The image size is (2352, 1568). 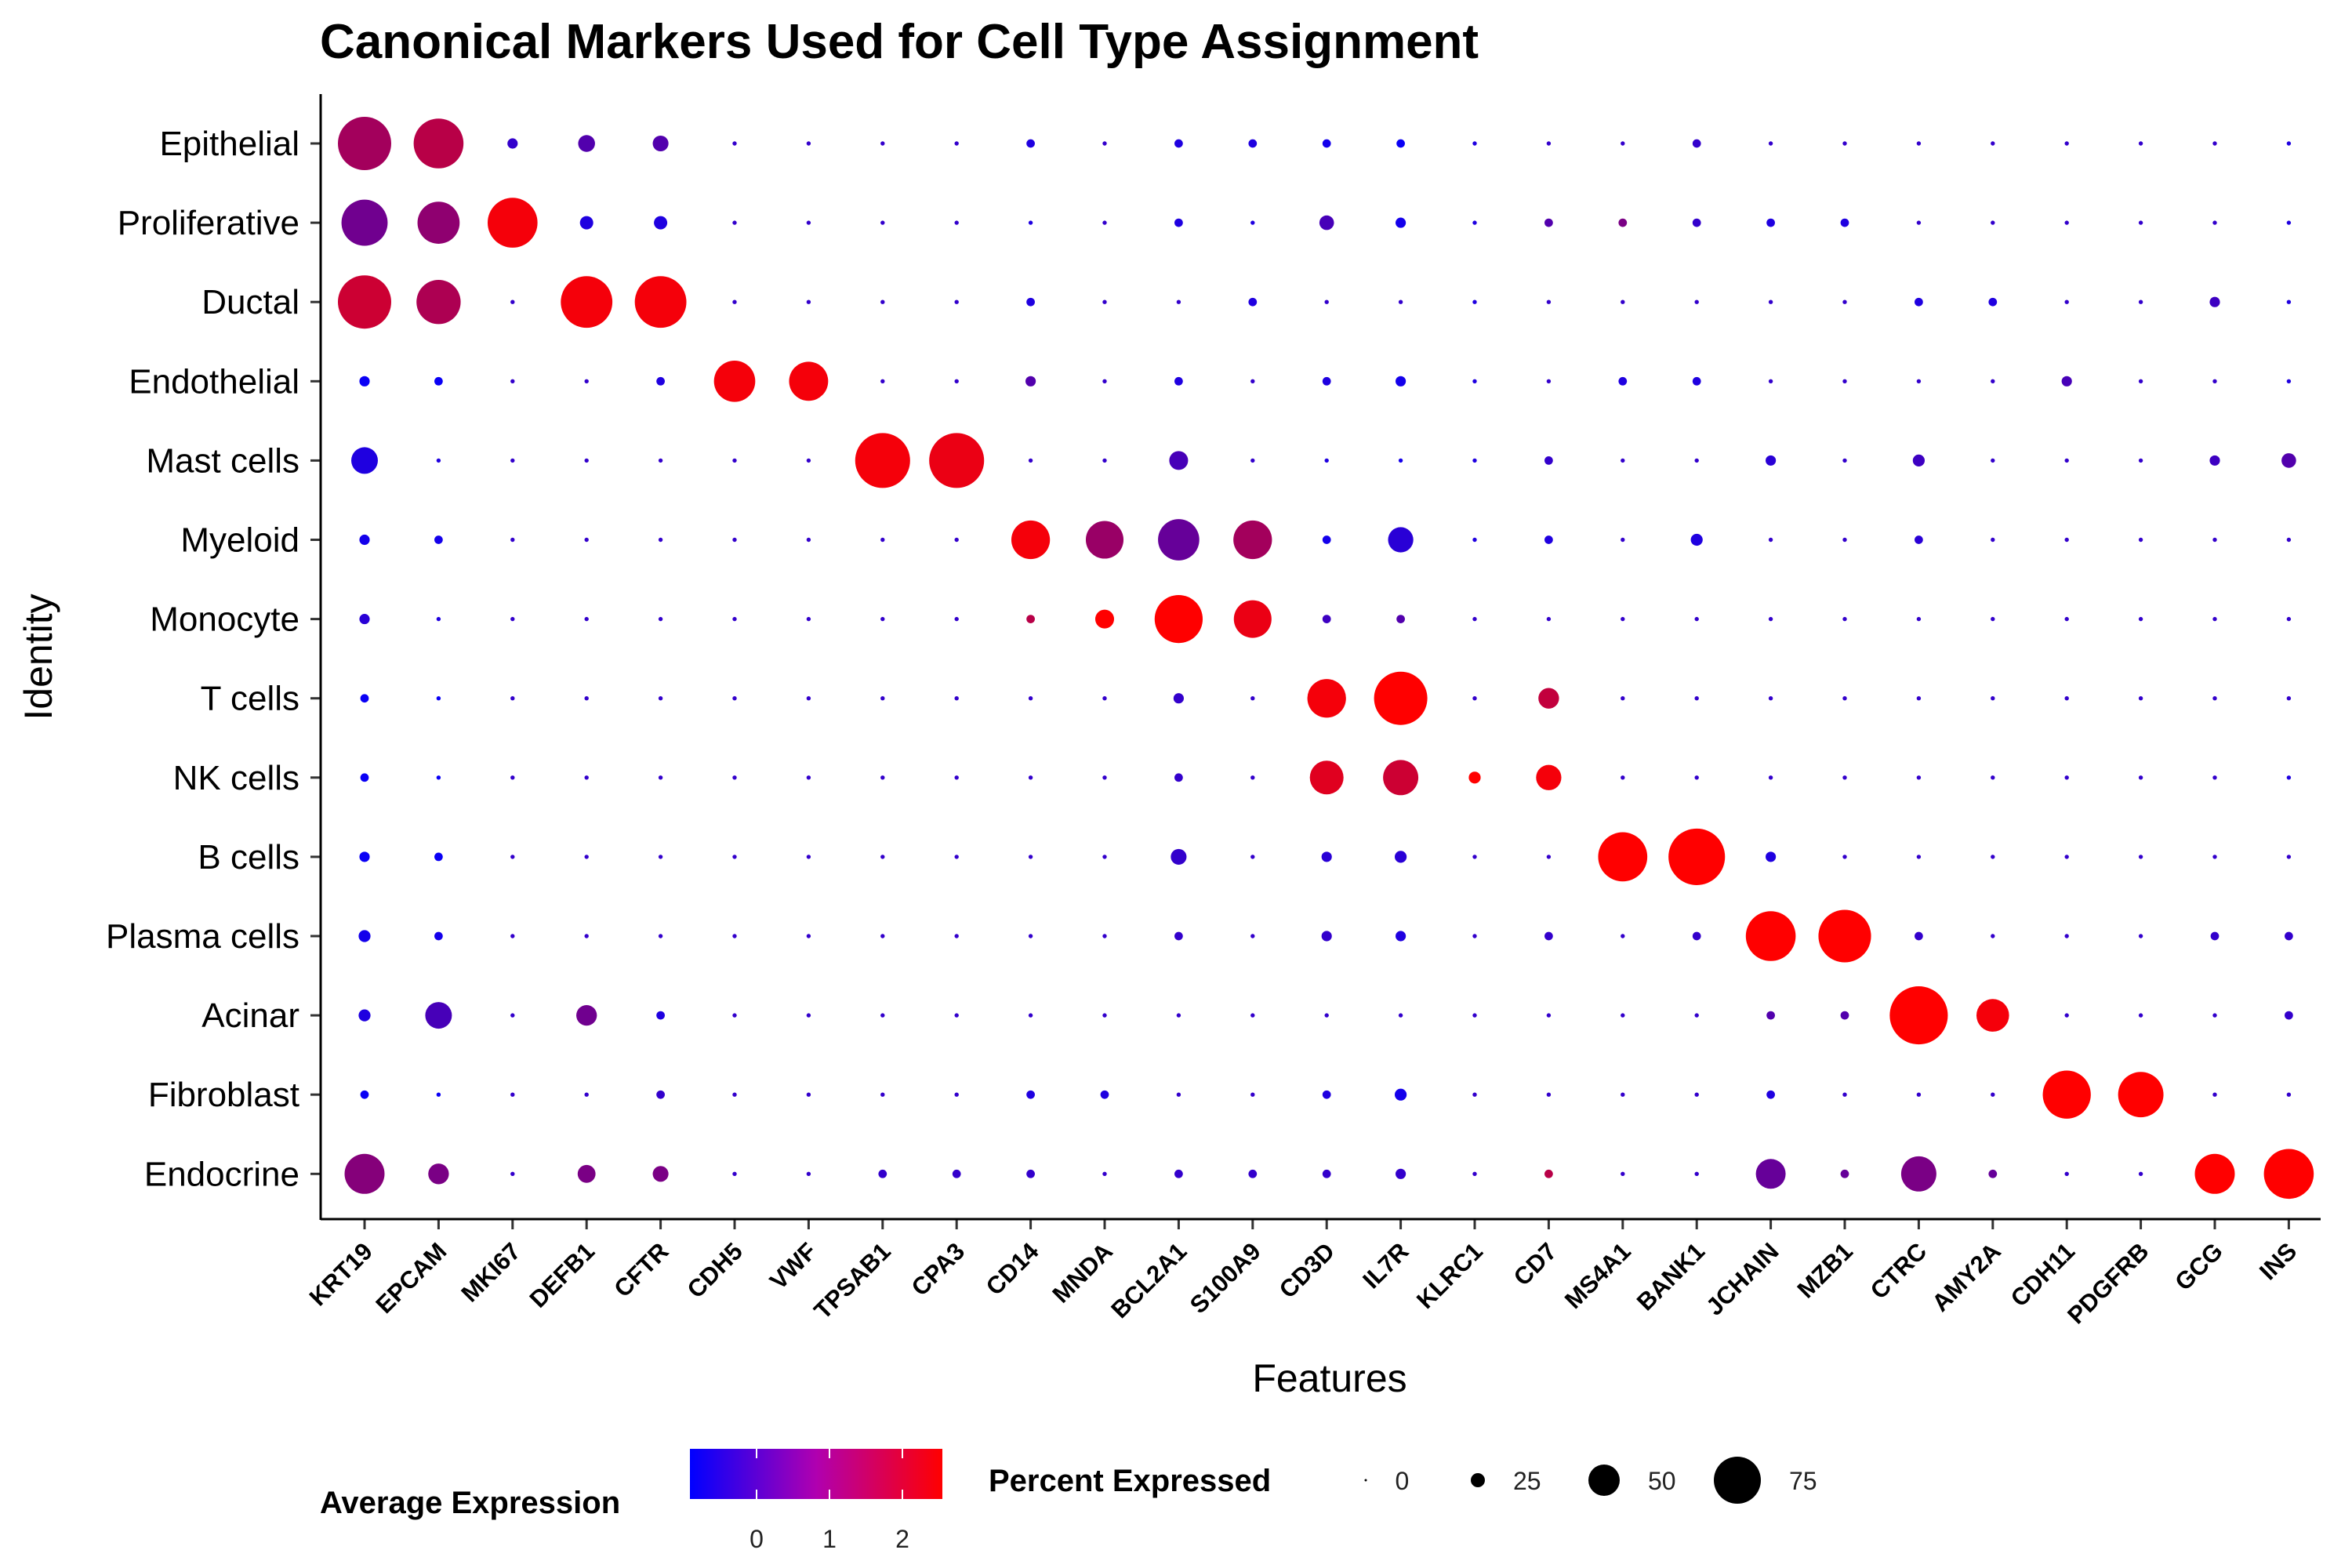 I want to click on x-tick-label: CDH11, so click(x=2042, y=1274).